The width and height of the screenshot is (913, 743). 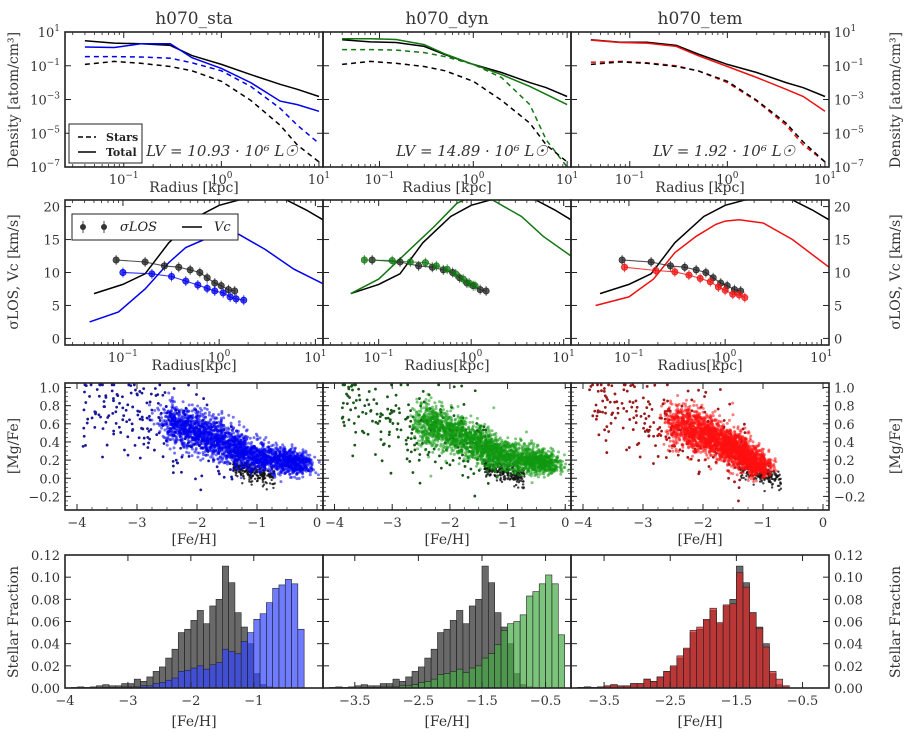 I want to click on kinematics-ylabel-right: σLOS, Vc [km/s], so click(x=896, y=271).